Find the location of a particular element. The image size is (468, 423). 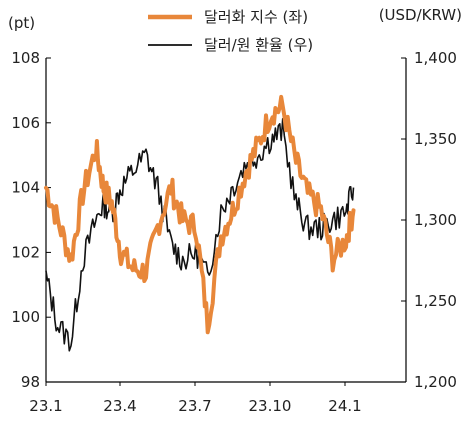

left-tick-labels: 98 100 102 104 106 108 is located at coordinates (31, 220).